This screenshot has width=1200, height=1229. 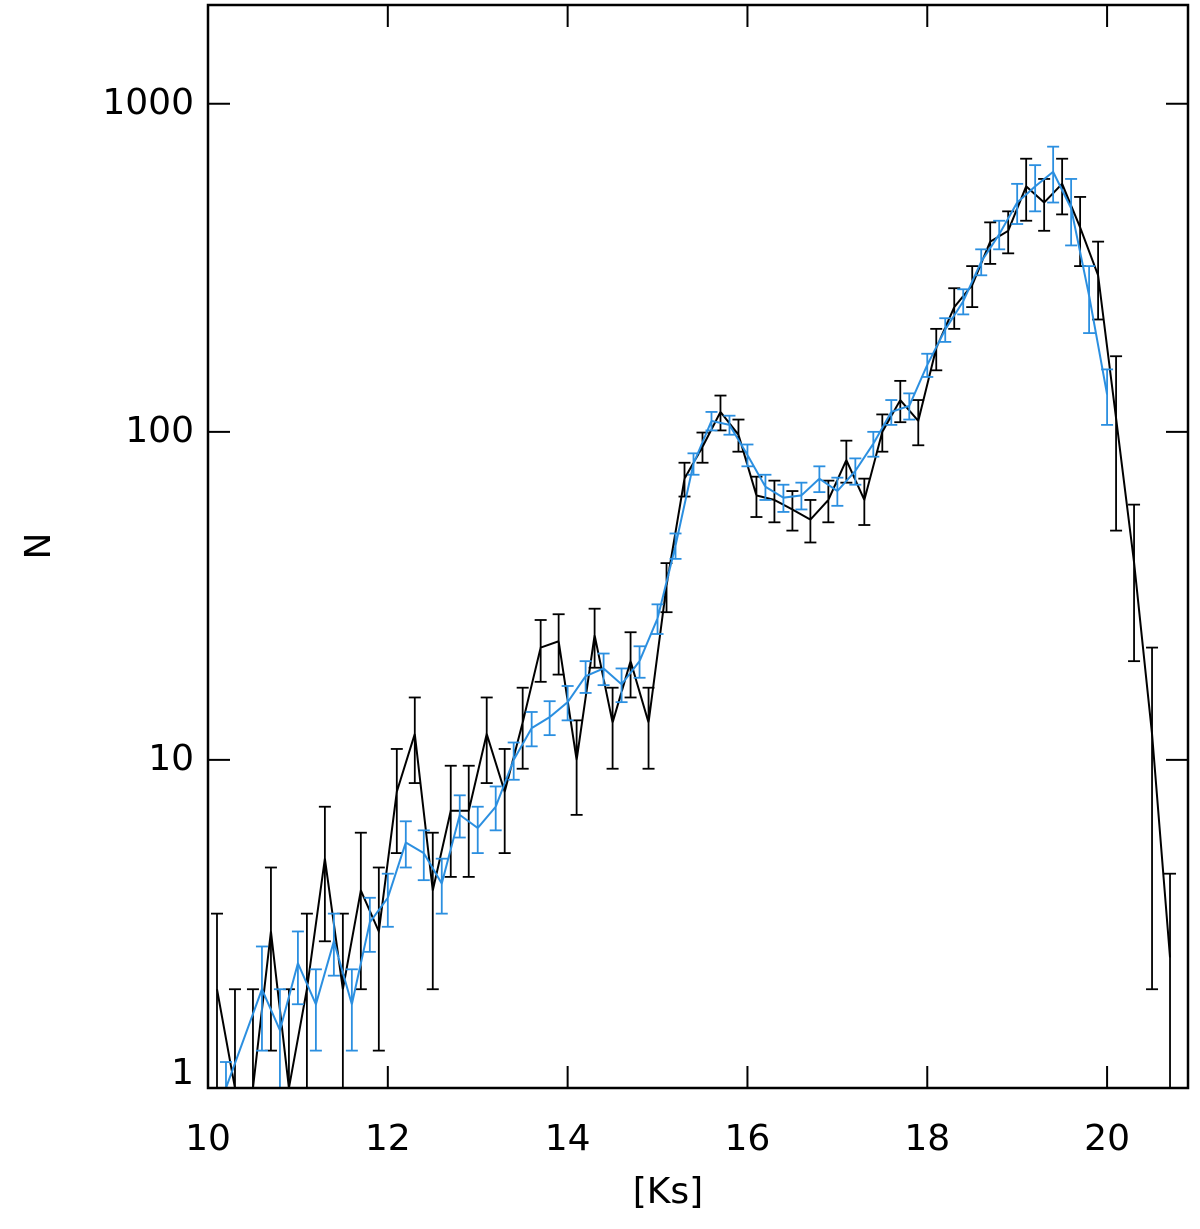 What do you see at coordinates (388, 1138) in the screenshot?
I see `x-tick-label: 12` at bounding box center [388, 1138].